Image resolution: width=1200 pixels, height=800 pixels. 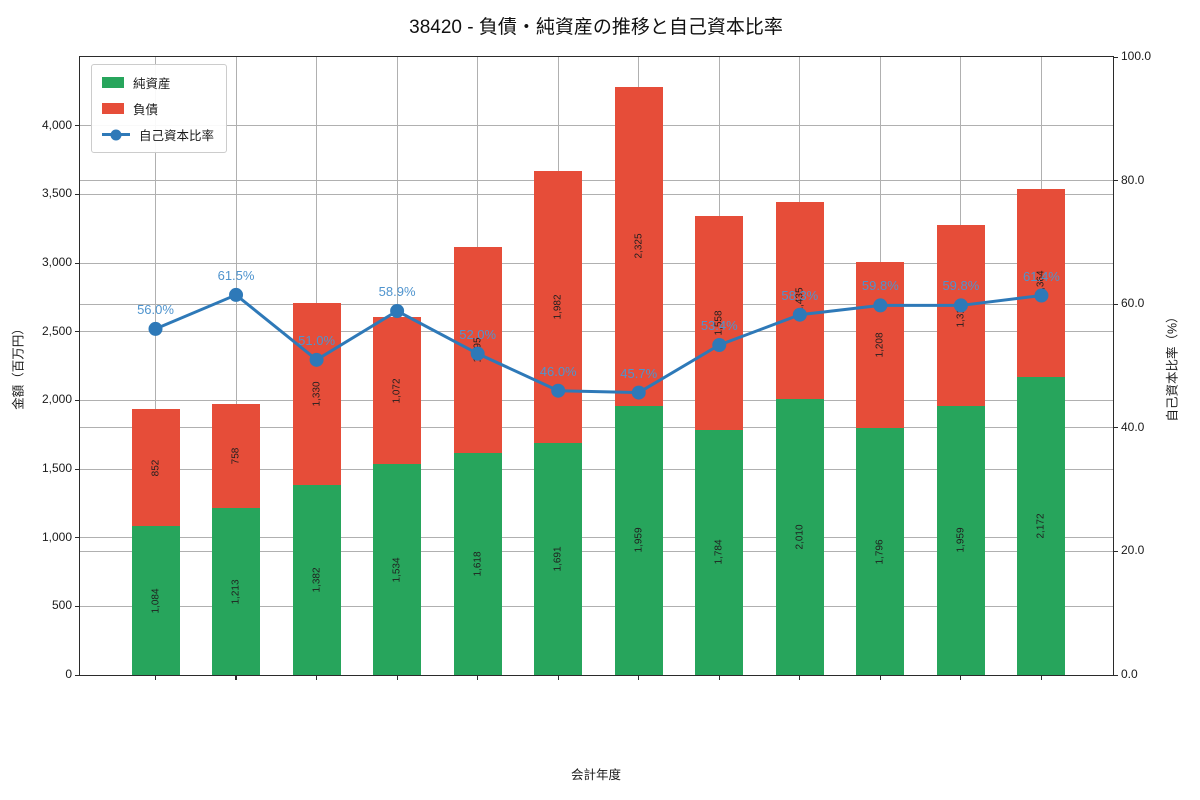 I want to click on net-assets-value-label: 1,382, so click(x=317, y=580).